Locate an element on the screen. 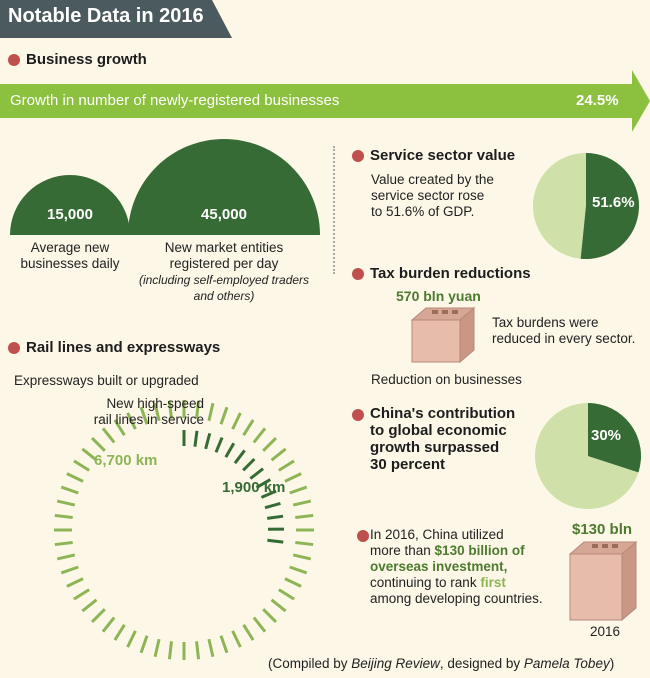 This screenshot has height=678, width=650. small-semicircle-label: Average new businesses daily is located at coordinates (70, 255).